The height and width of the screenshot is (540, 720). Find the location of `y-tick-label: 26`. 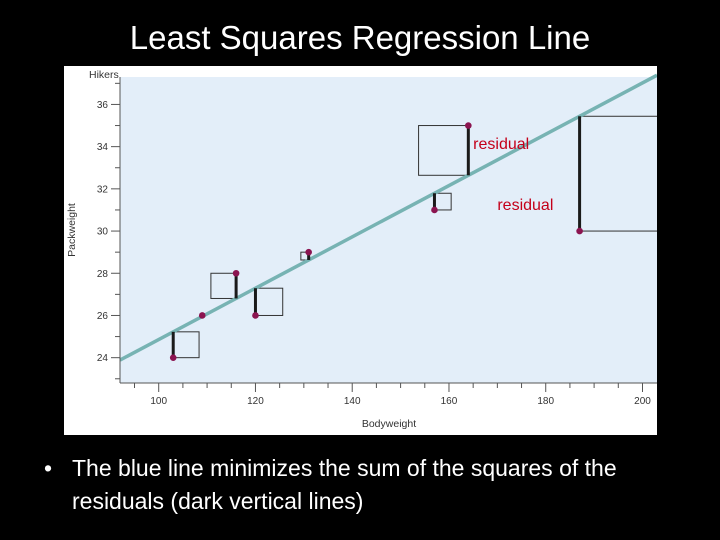

y-tick-label: 26 is located at coordinates (103, 316).